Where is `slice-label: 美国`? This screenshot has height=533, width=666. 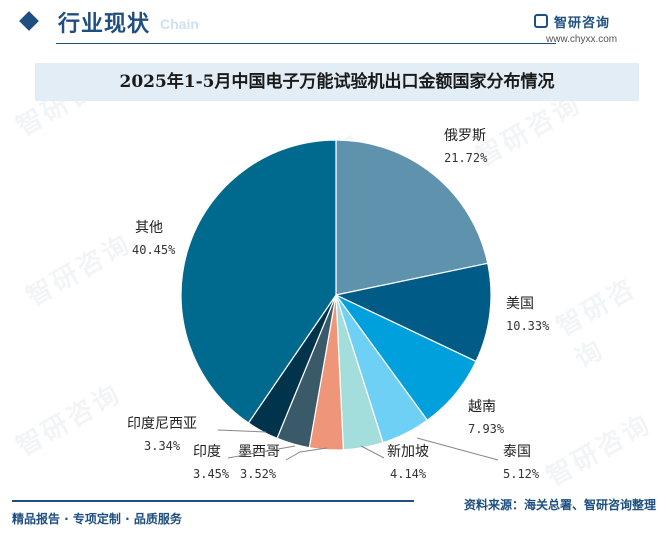 slice-label: 美国 is located at coordinates (520, 304).